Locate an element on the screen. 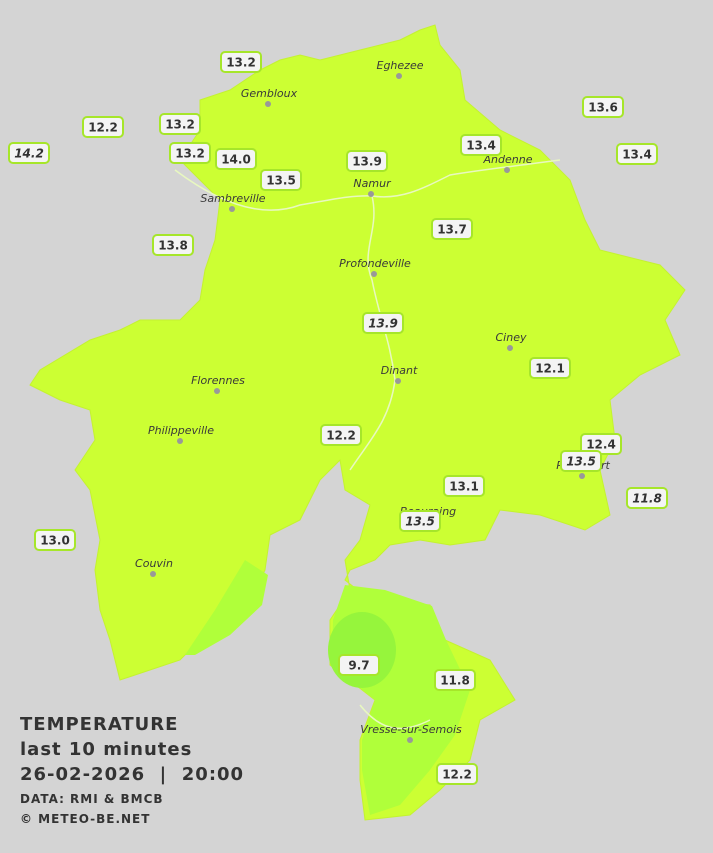 Image resolution: width=713 pixels, height=853 pixels. station-value: 13.7 is located at coordinates (452, 230).